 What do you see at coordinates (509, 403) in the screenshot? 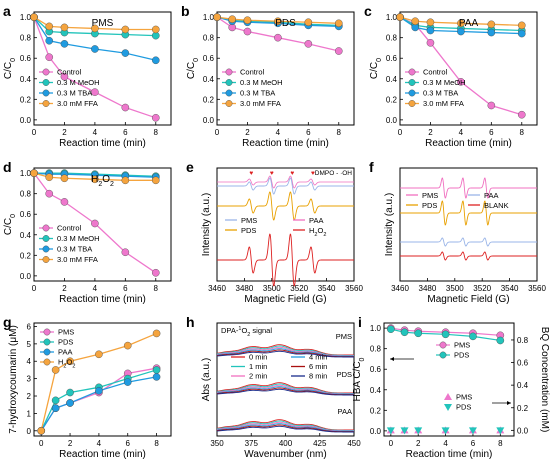
I see `arrow-right-head-icon` at bounding box center [509, 403].